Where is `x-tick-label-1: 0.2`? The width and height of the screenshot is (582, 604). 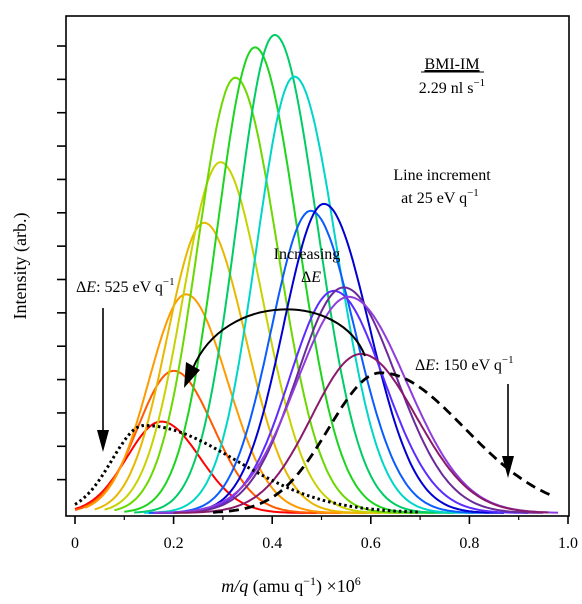
x-tick-label-1: 0.2 is located at coordinates (174, 543).